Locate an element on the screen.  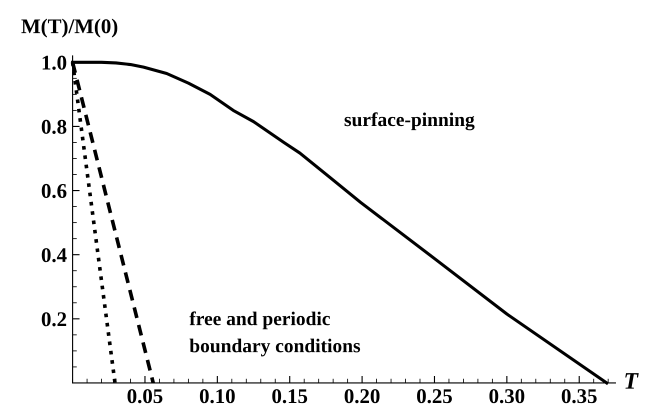
y-tick-label: 0.6 is located at coordinates (54, 191).